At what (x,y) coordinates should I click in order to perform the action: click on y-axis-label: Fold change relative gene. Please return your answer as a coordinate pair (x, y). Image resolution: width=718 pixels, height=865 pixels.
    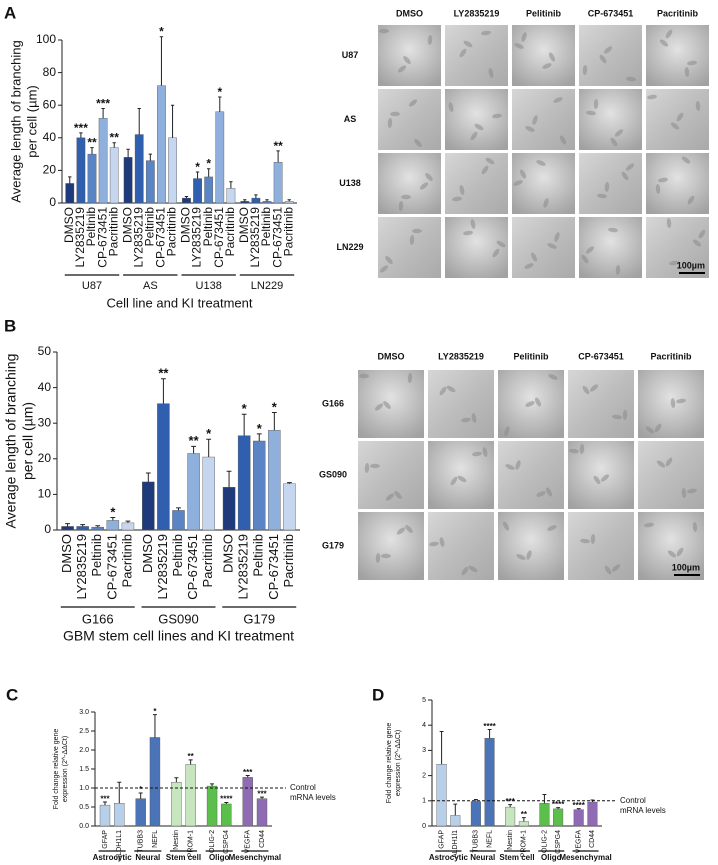
    Looking at the image, I should click on (389, 763).